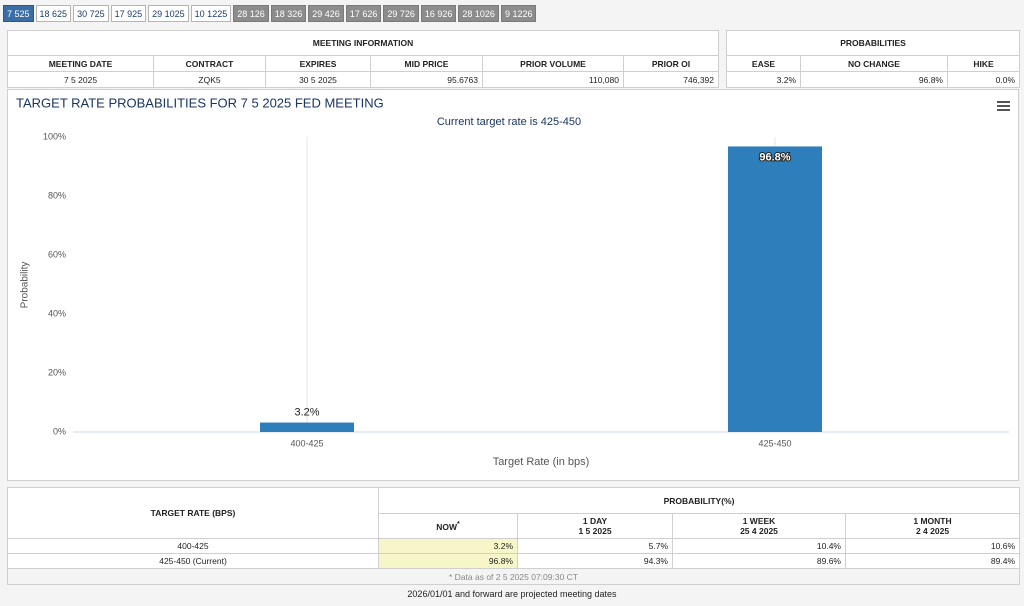  What do you see at coordinates (932, 561) in the screenshot?
I see `cell: 89.4%` at bounding box center [932, 561].